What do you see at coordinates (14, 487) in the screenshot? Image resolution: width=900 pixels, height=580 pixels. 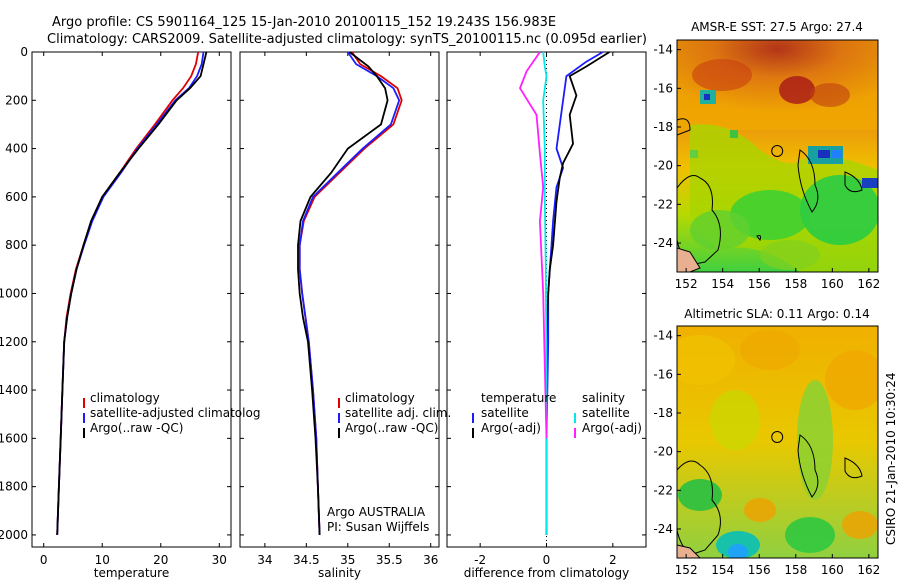 I see `y-tick-label: 1800` at bounding box center [14, 487].